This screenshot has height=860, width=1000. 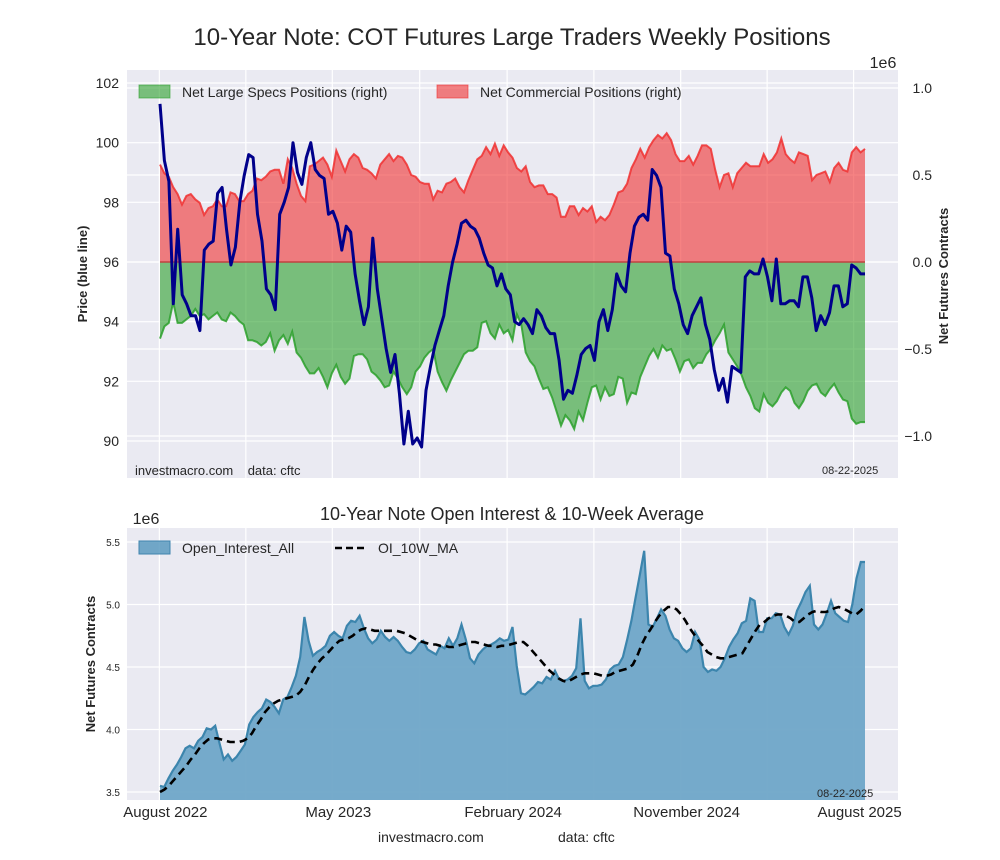 I want to click on net-contracts-tick-label: 0.5, so click(x=923, y=175).